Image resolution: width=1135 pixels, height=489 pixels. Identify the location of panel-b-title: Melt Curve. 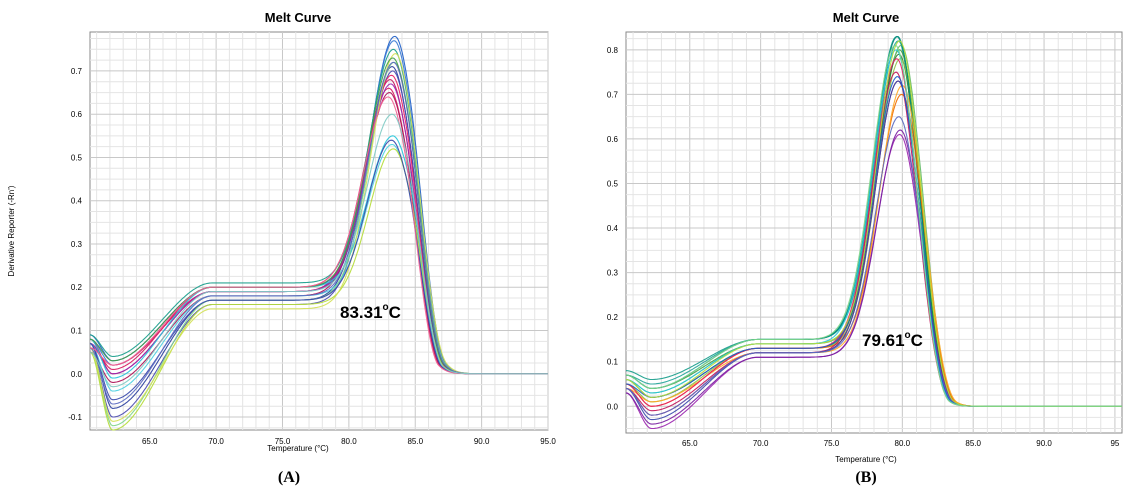
(866, 17).